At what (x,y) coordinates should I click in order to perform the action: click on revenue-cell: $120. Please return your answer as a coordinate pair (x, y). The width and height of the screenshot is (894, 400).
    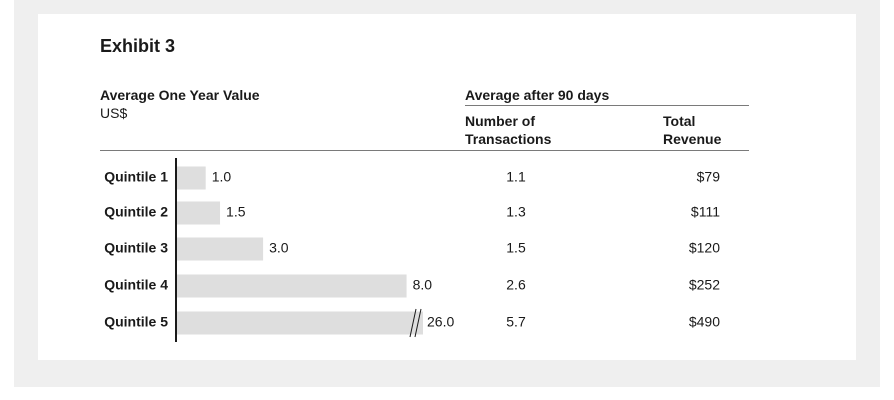
    Looking at the image, I should click on (704, 248).